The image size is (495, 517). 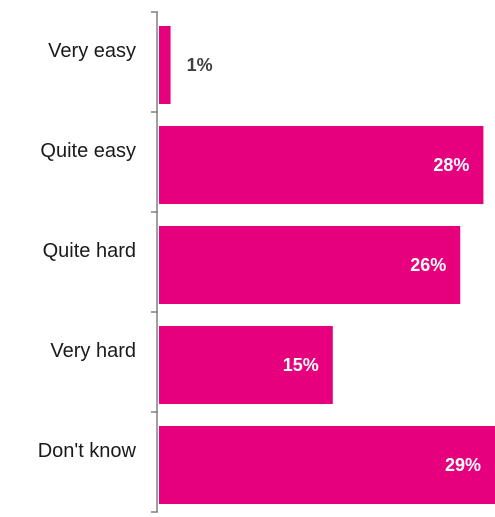 I want to click on category-label: Don't know, so click(x=87, y=451).